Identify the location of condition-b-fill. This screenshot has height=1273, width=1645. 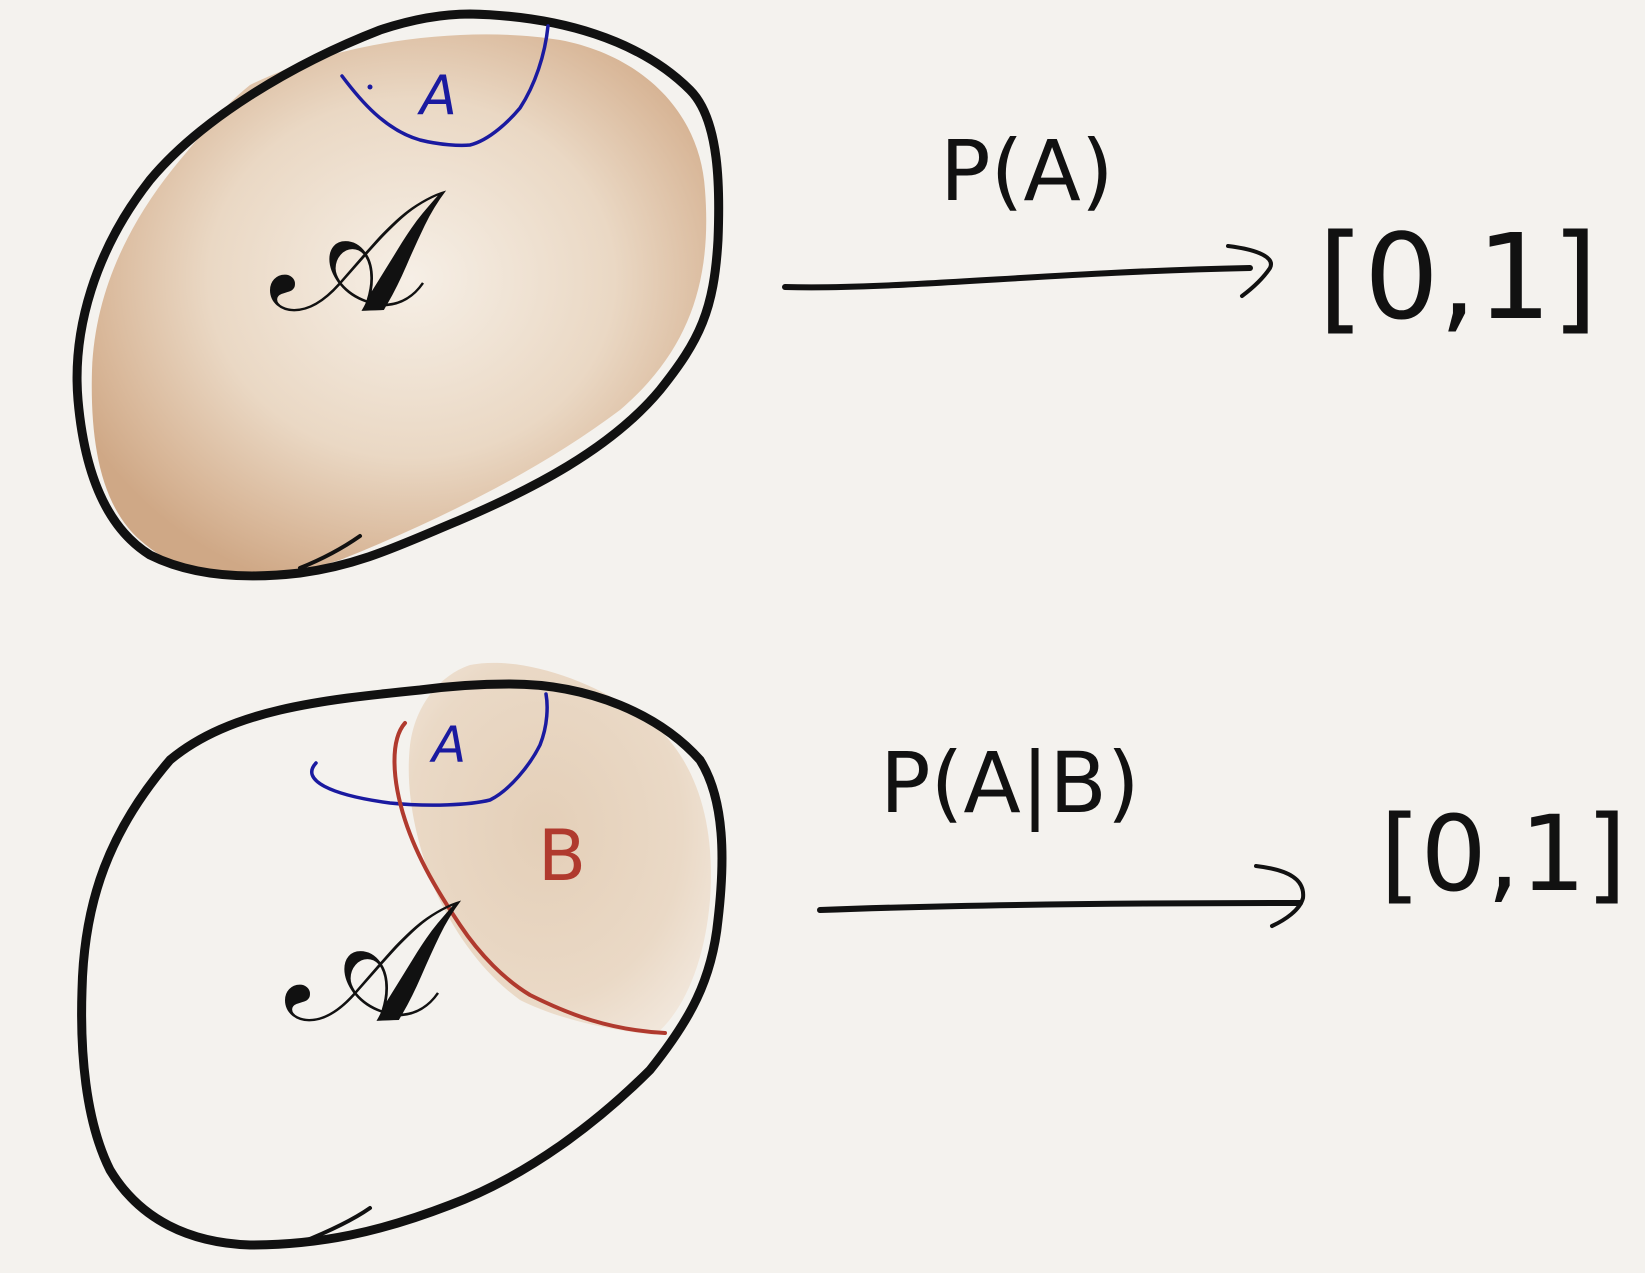
(559, 848).